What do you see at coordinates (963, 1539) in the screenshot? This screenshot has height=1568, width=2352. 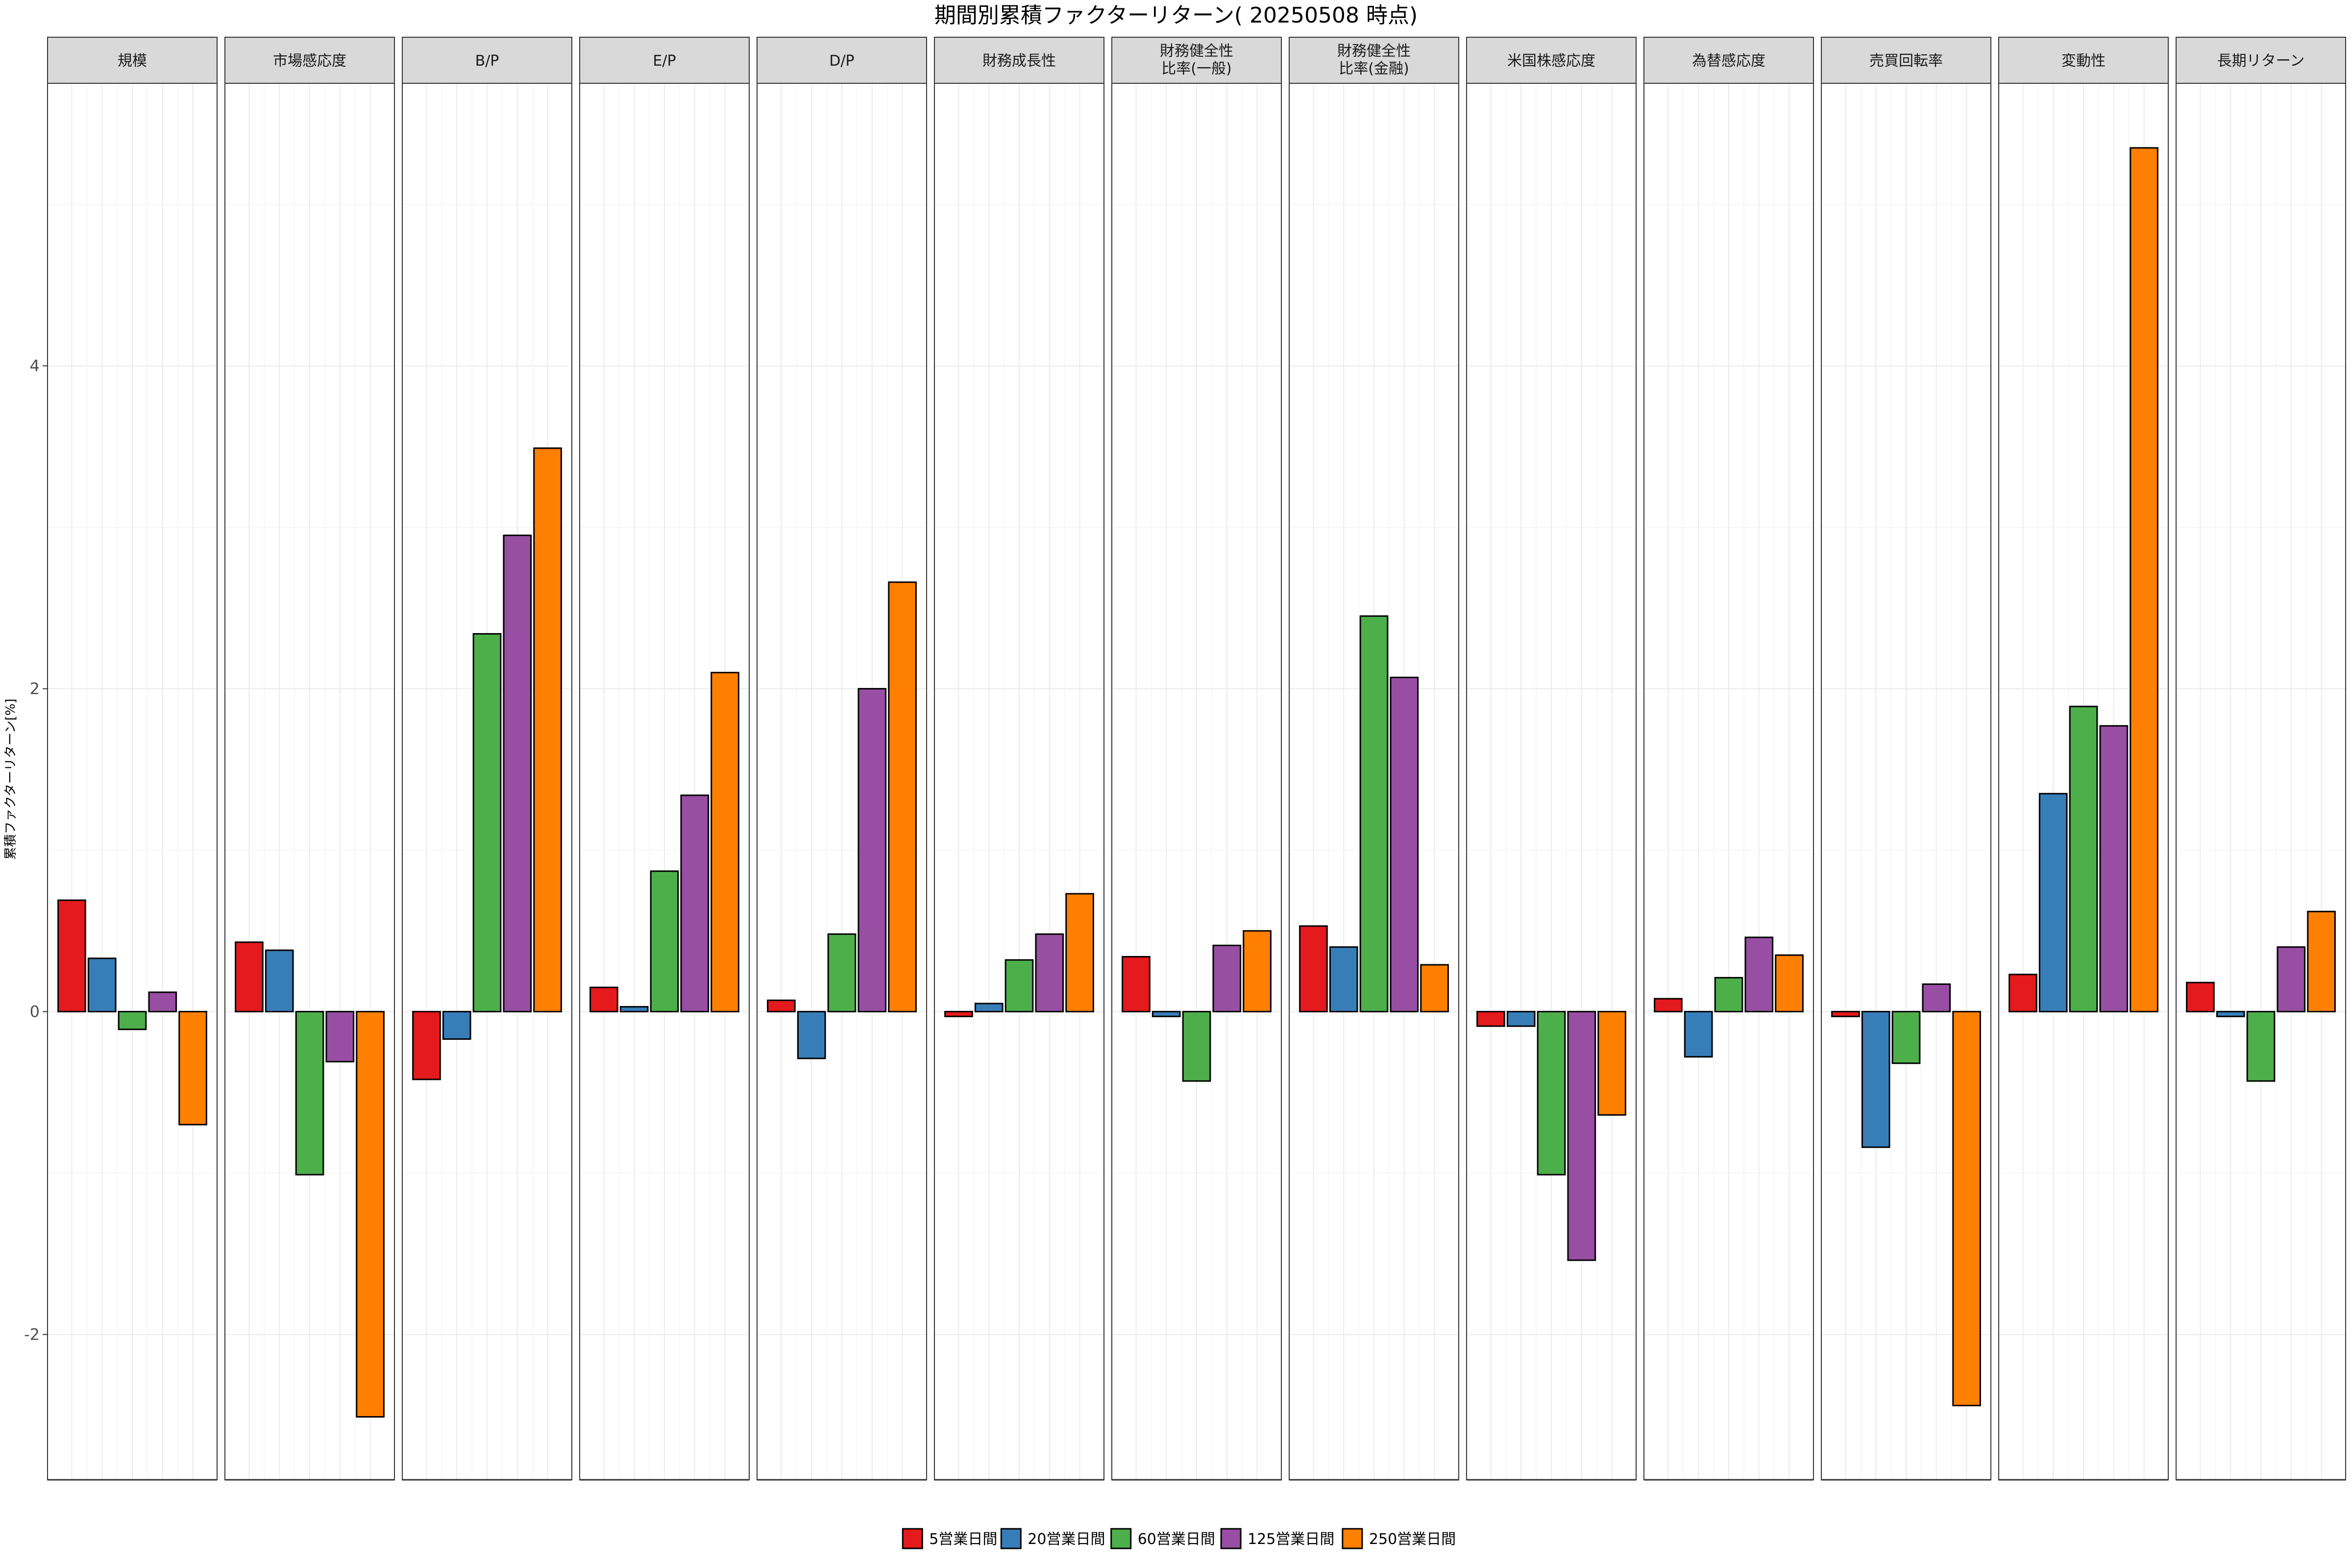 I see `legend-label: 5営業日間` at bounding box center [963, 1539].